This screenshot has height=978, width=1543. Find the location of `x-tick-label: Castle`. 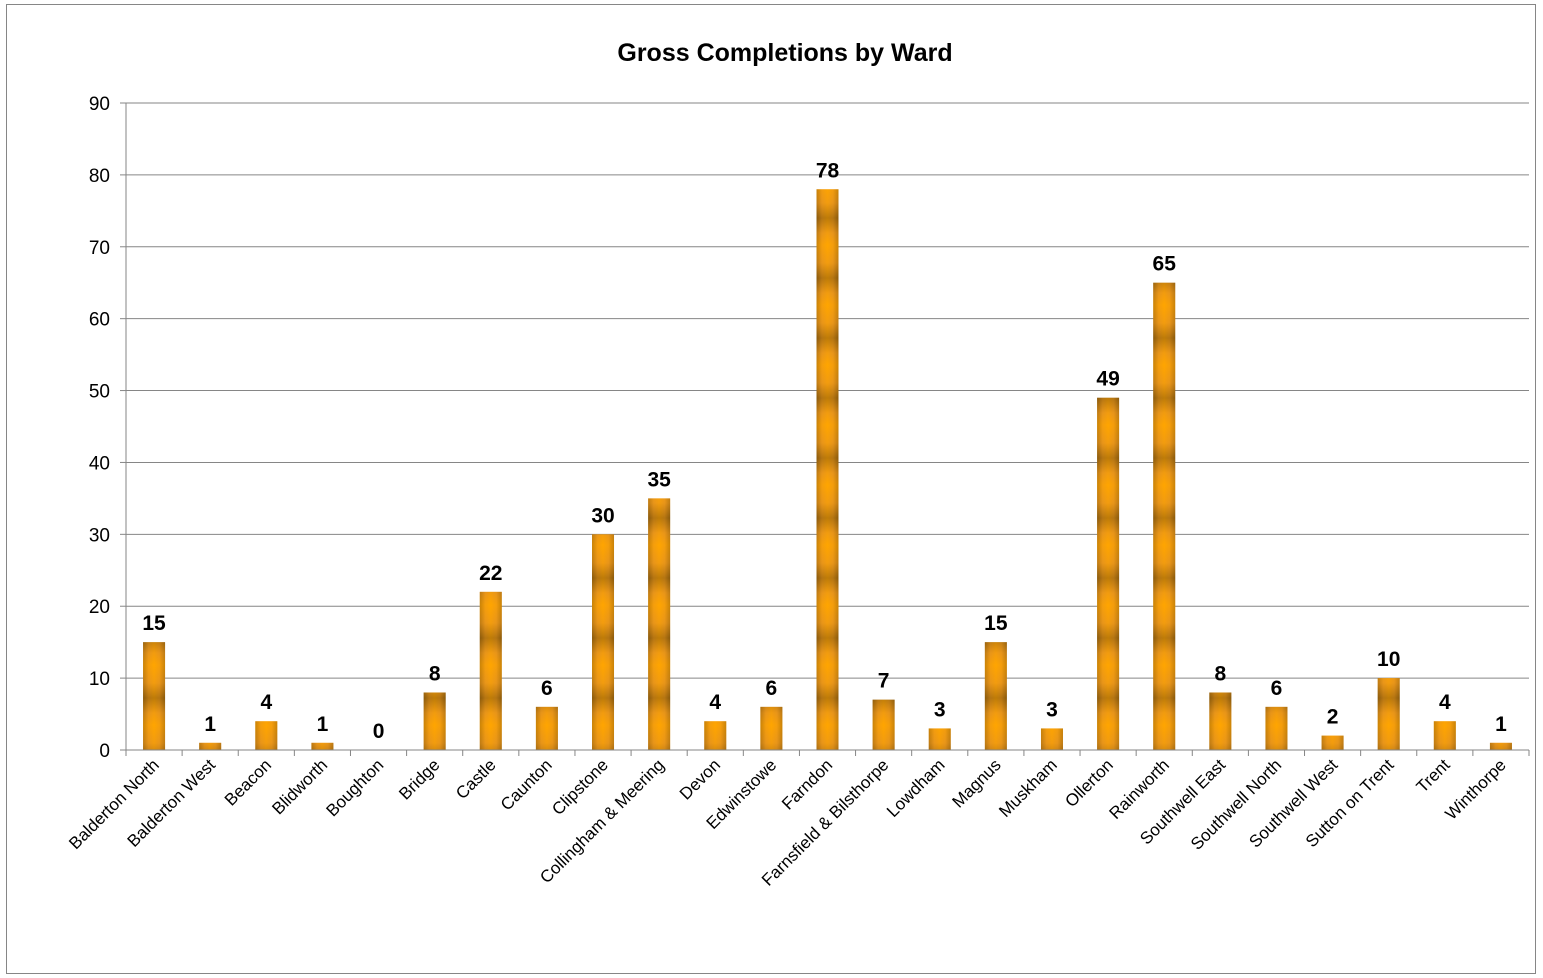

x-tick-label: Castle is located at coordinates (476, 779).